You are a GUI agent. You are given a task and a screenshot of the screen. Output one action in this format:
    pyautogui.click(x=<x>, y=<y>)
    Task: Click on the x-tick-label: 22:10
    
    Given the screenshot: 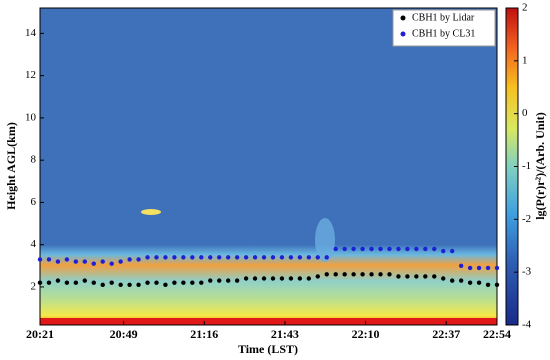 What is the action you would take?
    pyautogui.click(x=366, y=334)
    